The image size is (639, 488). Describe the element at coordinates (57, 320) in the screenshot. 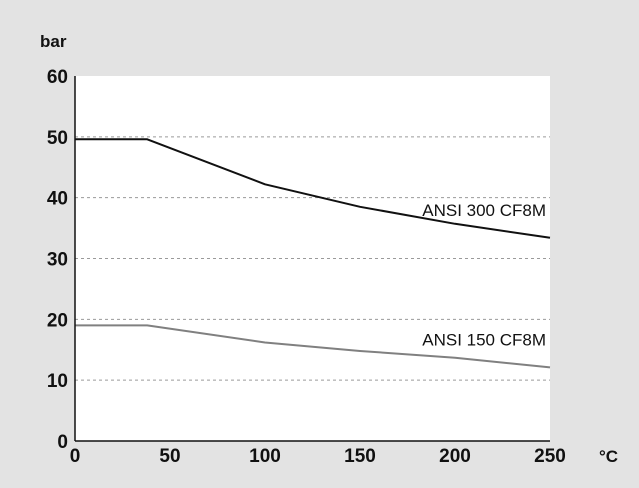

I see `y-tick-label-20: 20` at that location.